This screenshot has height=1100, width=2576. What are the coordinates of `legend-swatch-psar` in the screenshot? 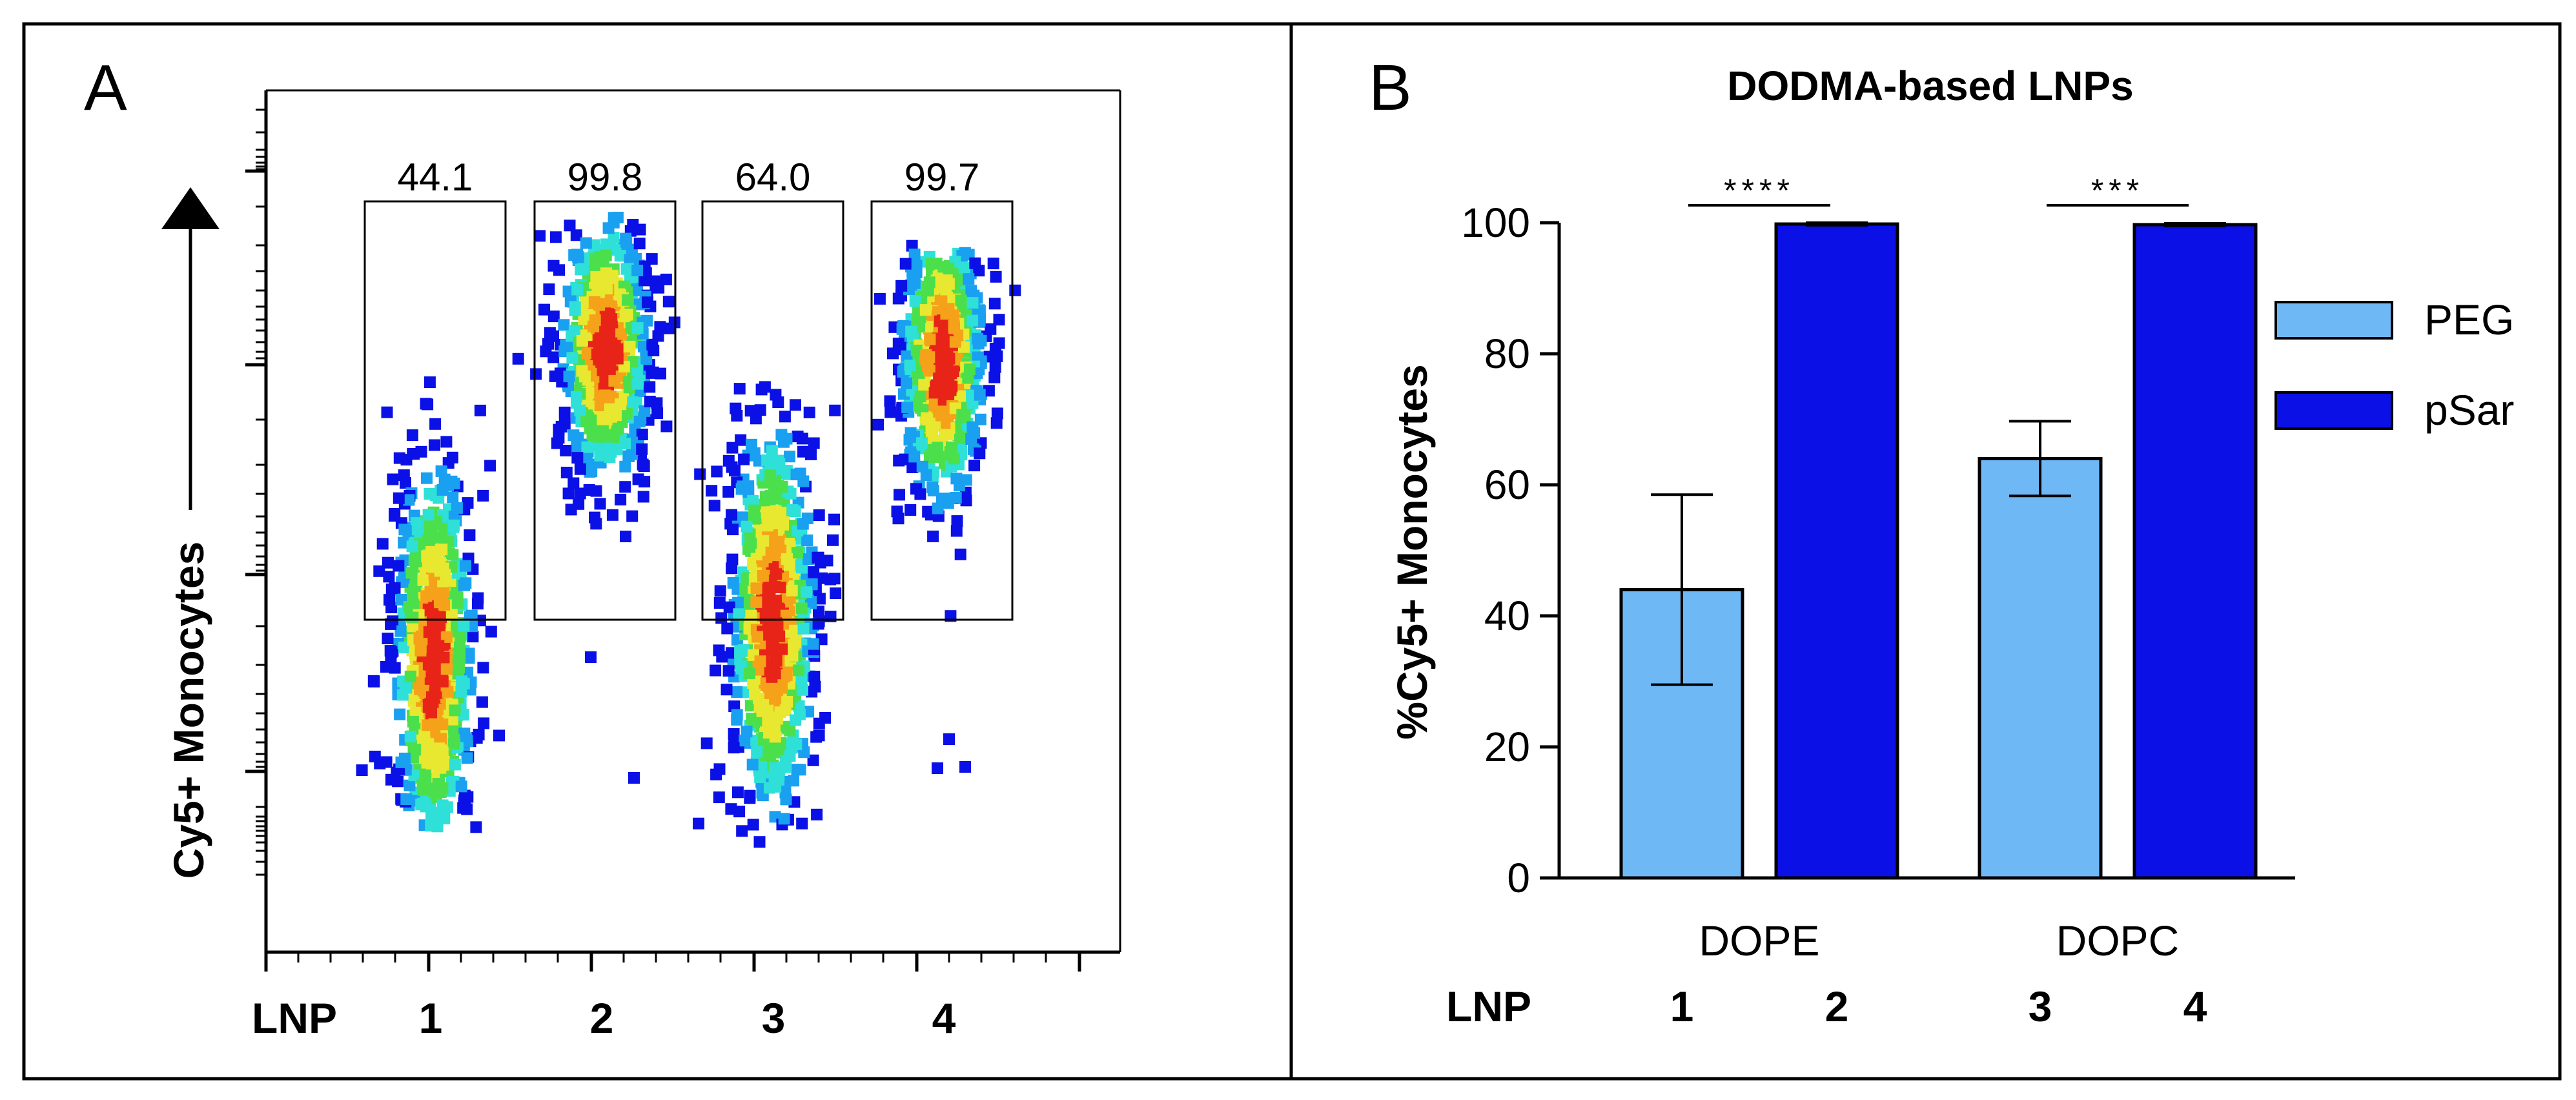 It's located at (2333, 410).